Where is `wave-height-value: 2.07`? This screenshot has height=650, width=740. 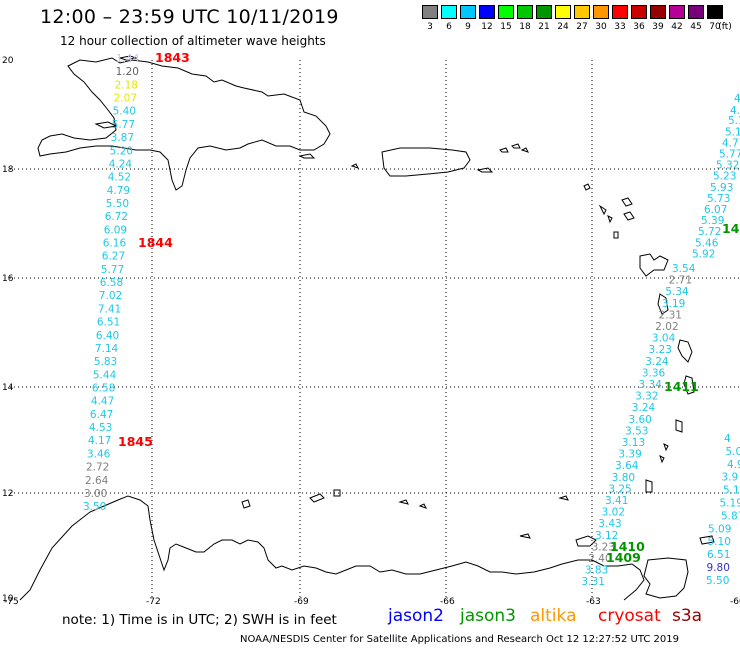 wave-height-value: 2.07 is located at coordinates (125, 99).